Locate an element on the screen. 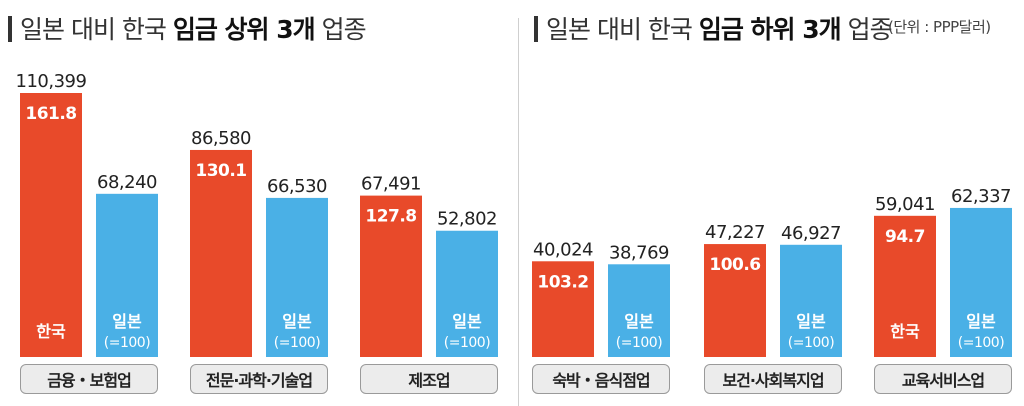  korea-index-label: 161.8 is located at coordinates (50, 114).